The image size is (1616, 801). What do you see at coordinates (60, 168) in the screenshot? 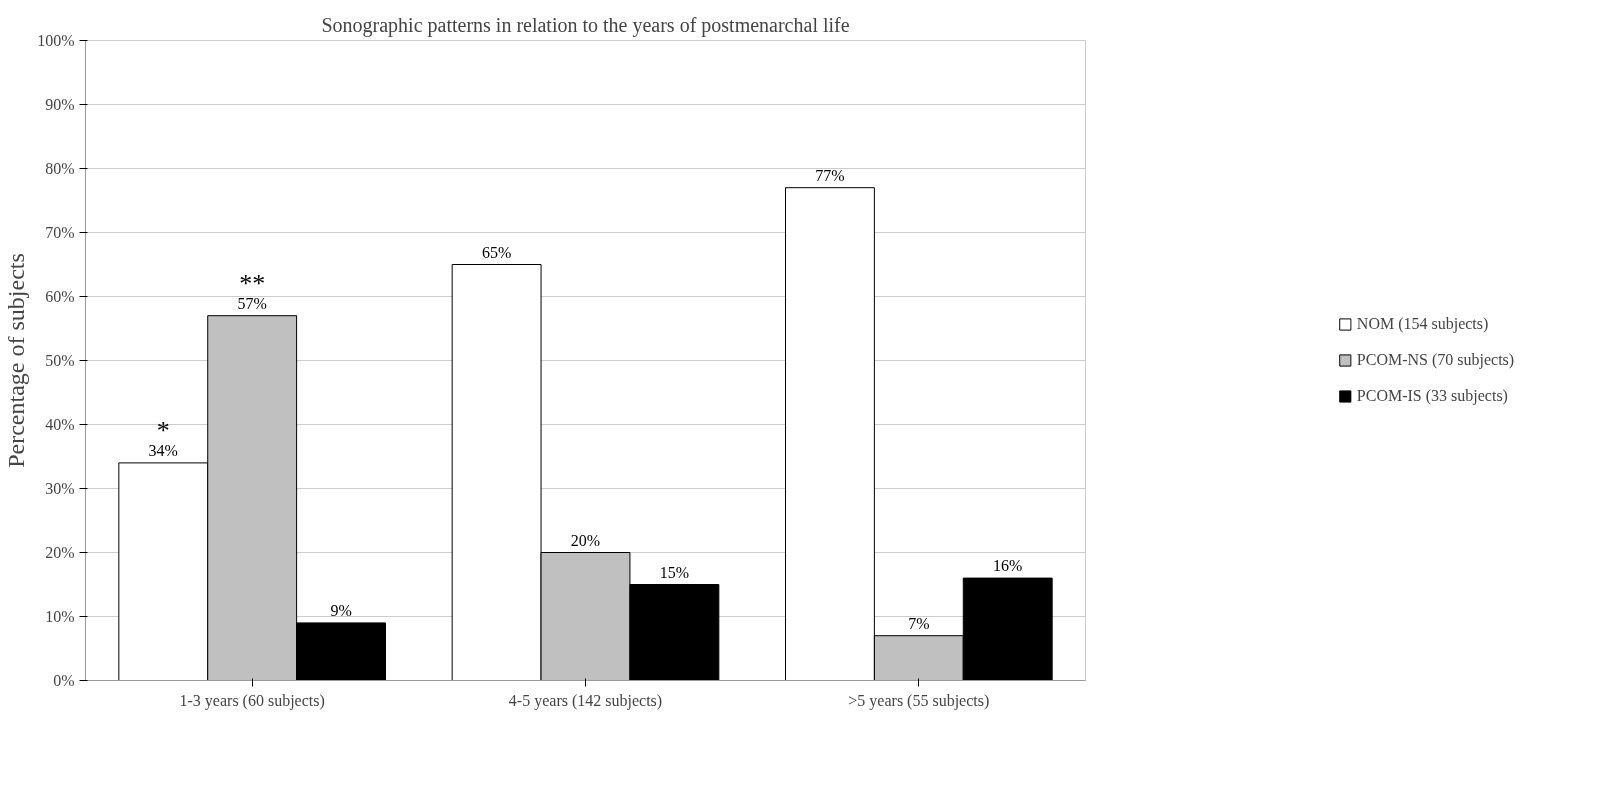
I see `y-tick-label: 80%` at bounding box center [60, 168].